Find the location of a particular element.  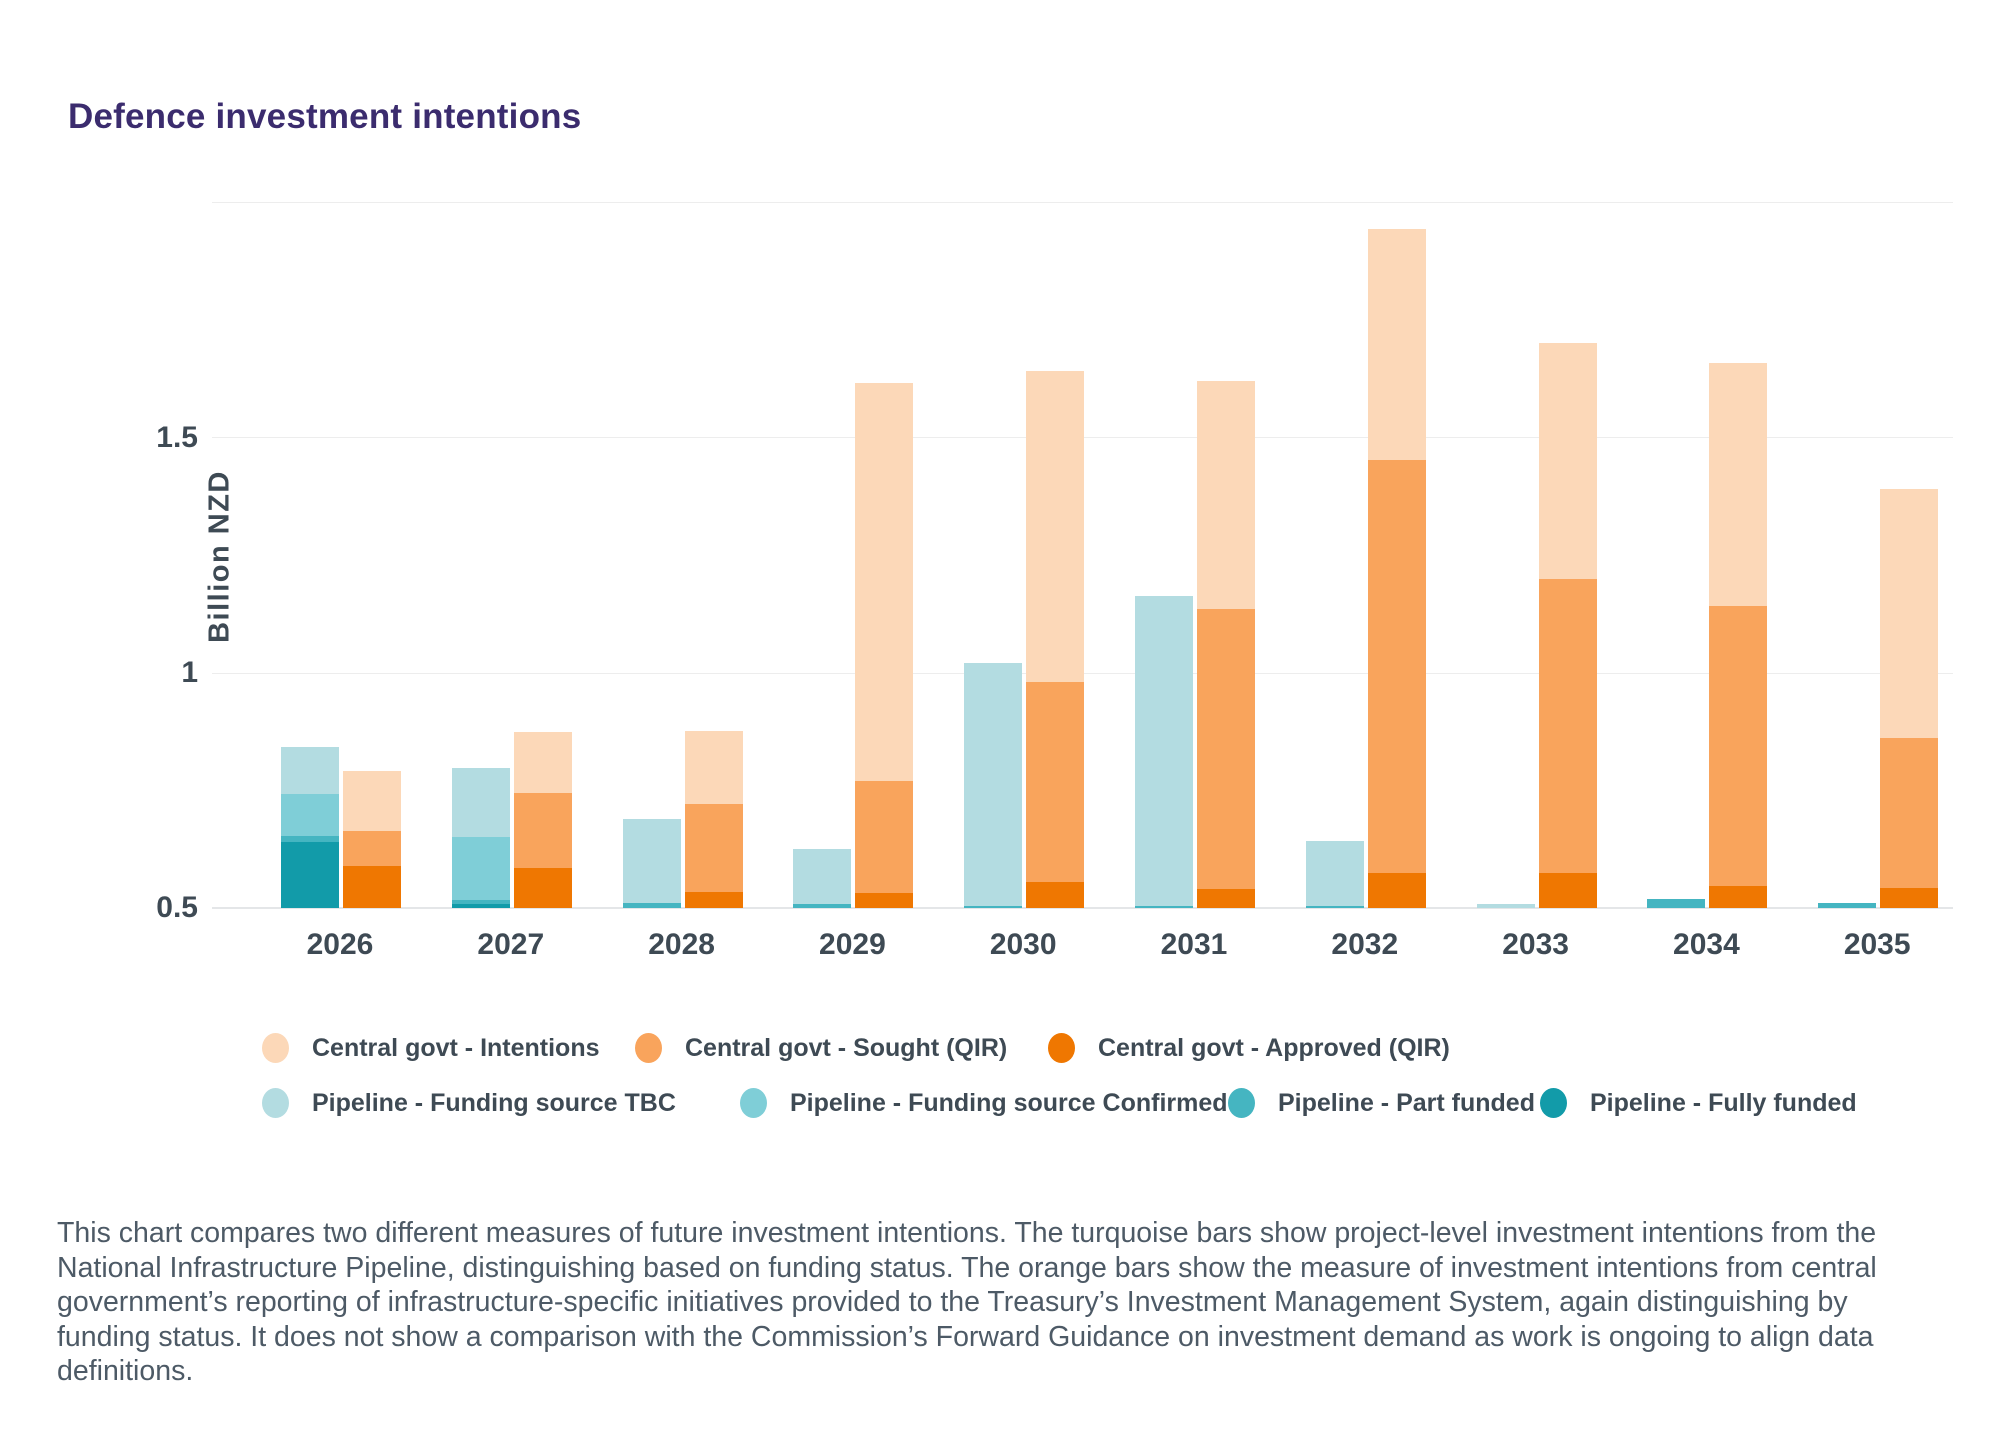

legend-item-confirmed: Pipeline - Funding source Confirmed is located at coordinates (984, 1103).